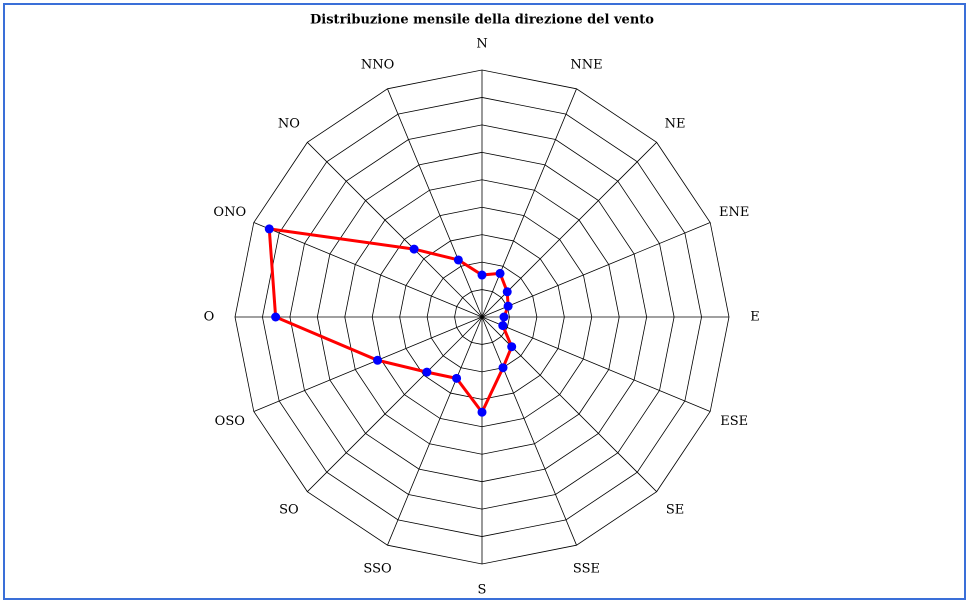 This screenshot has width=970, height=608. What do you see at coordinates (675, 510) in the screenshot?
I see `category-label: SE` at bounding box center [675, 510].